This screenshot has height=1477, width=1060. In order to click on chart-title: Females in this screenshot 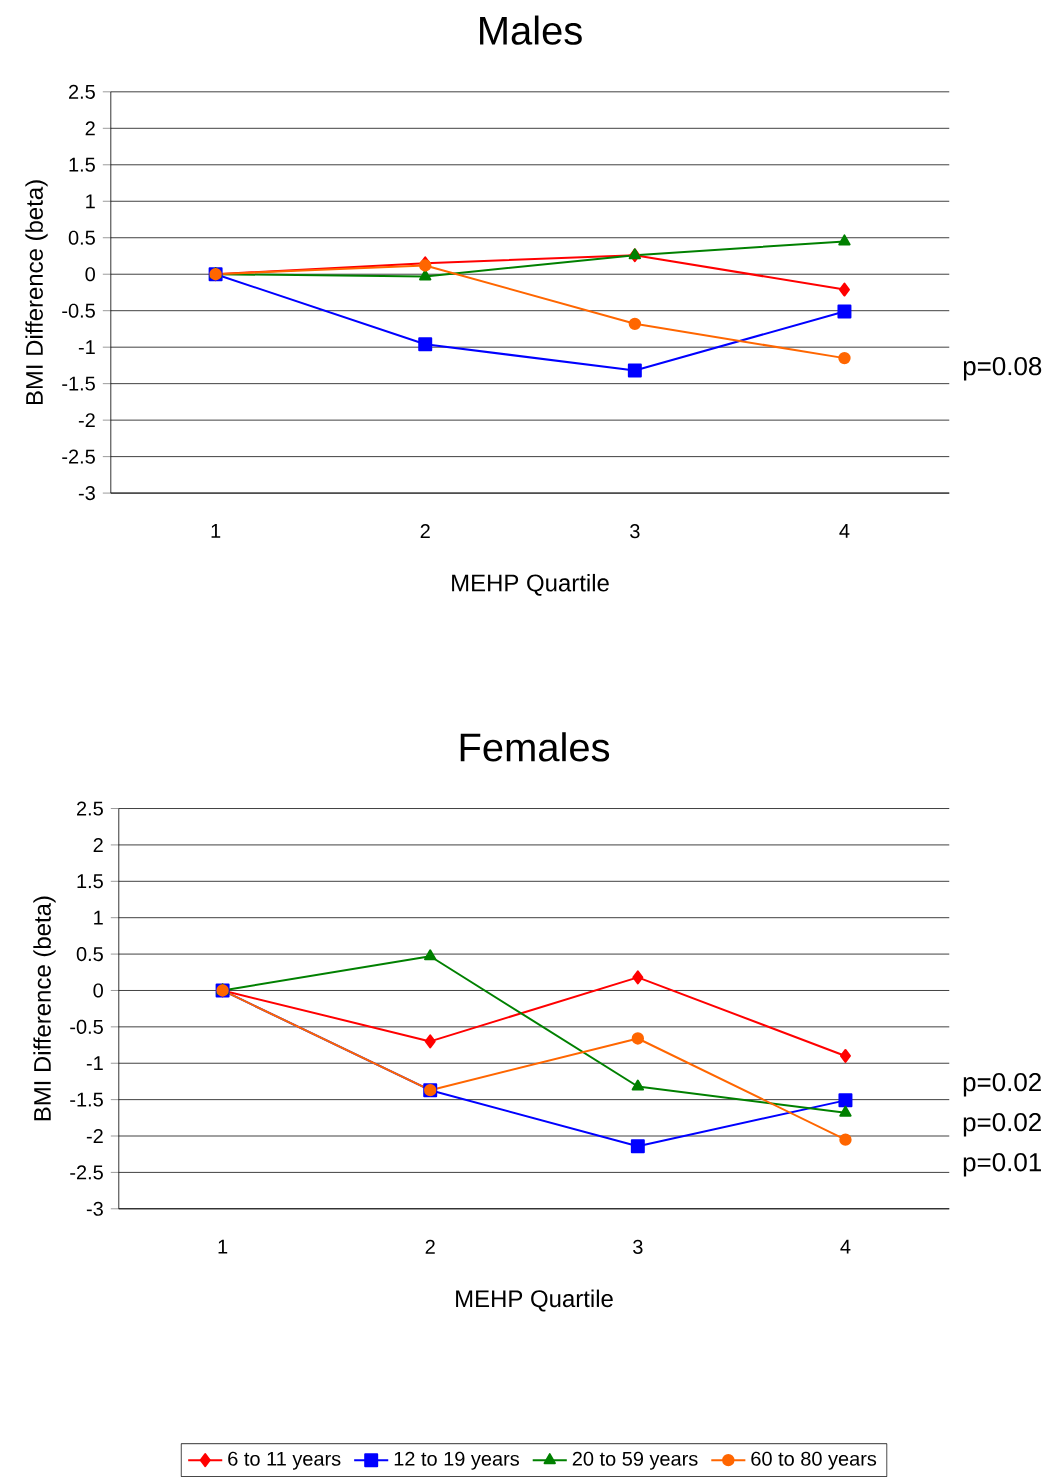, I will do `click(535, 747)`.